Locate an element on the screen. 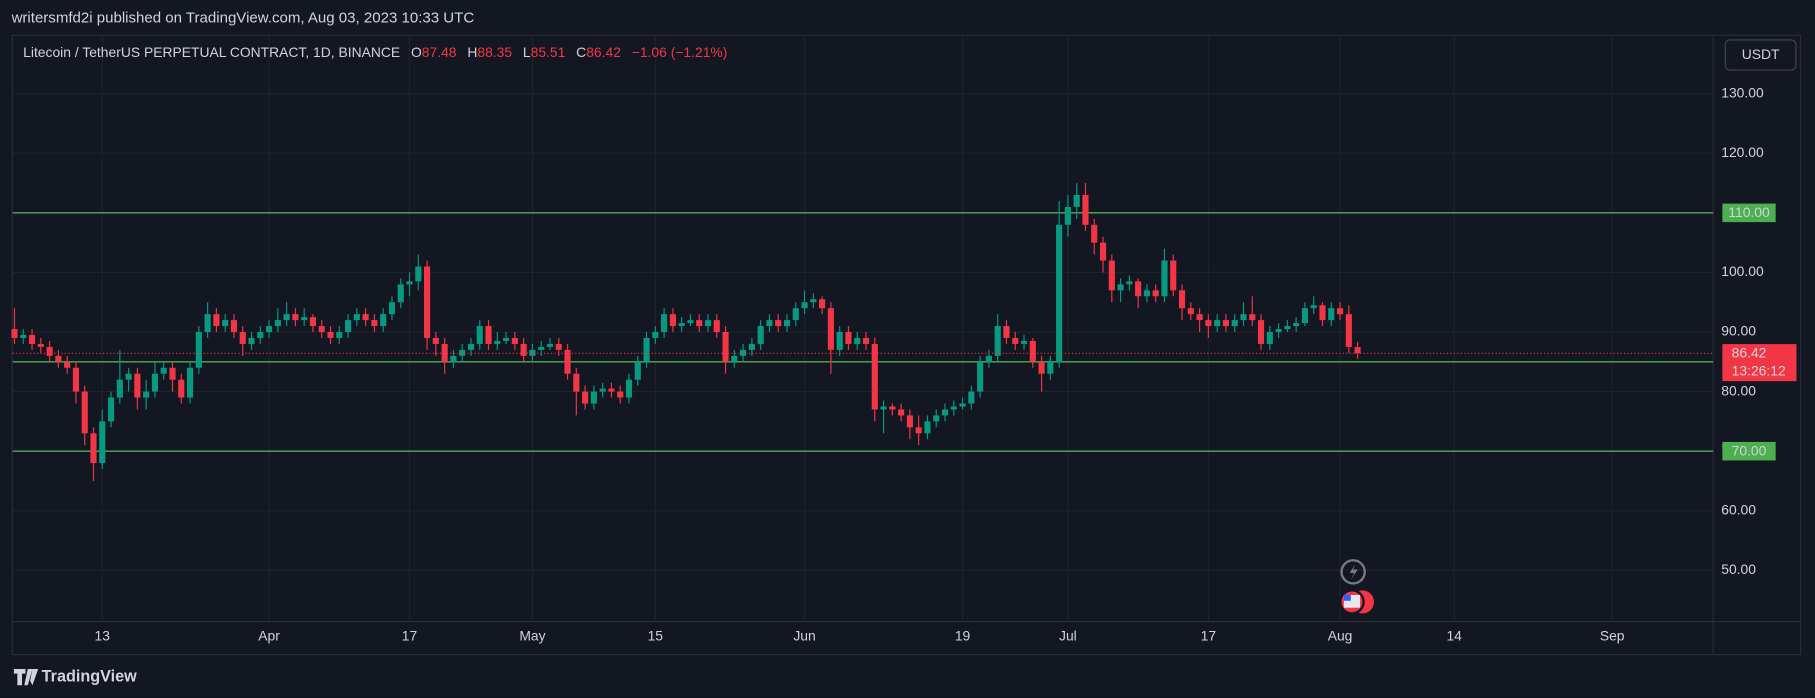 This screenshot has width=1815, height=698. lightning-glyph is located at coordinates (1353, 571).